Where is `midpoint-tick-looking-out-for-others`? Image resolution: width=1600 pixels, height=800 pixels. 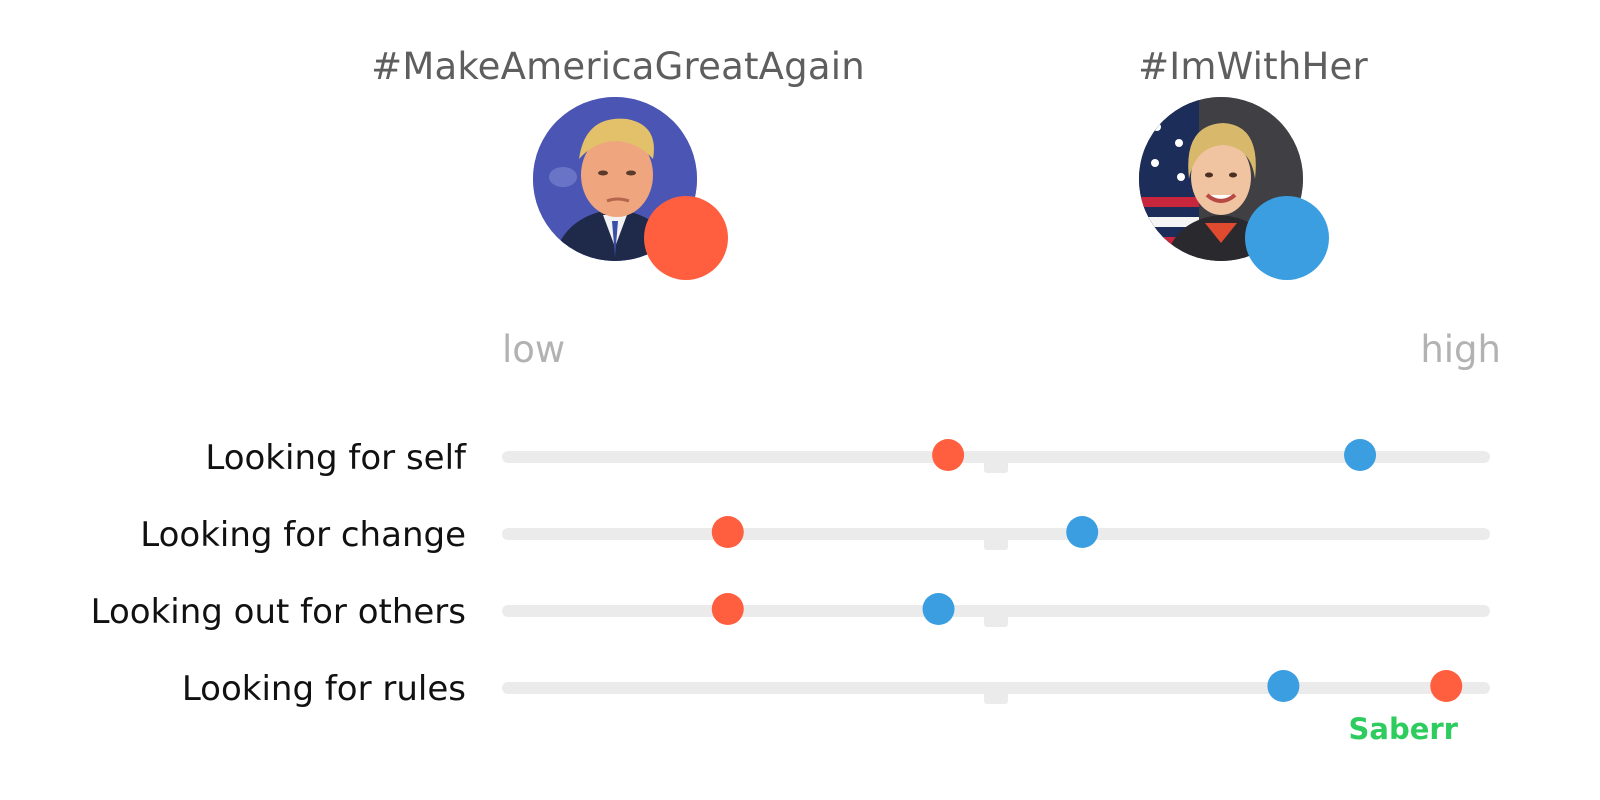 midpoint-tick-looking-out-for-others is located at coordinates (996, 618).